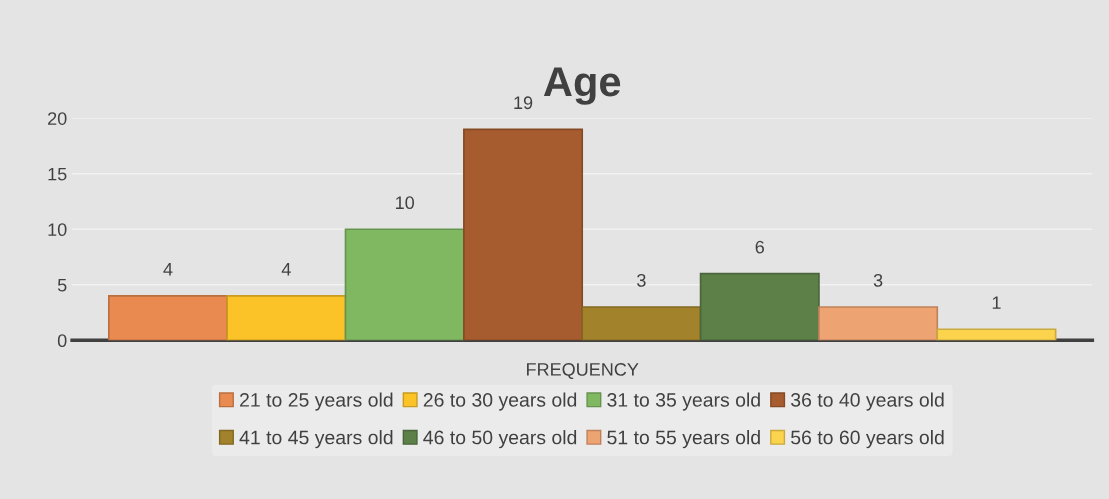 The image size is (1109, 499). Describe the element at coordinates (583, 371) in the screenshot. I see `x-tick-label: FREQUENCY` at that location.